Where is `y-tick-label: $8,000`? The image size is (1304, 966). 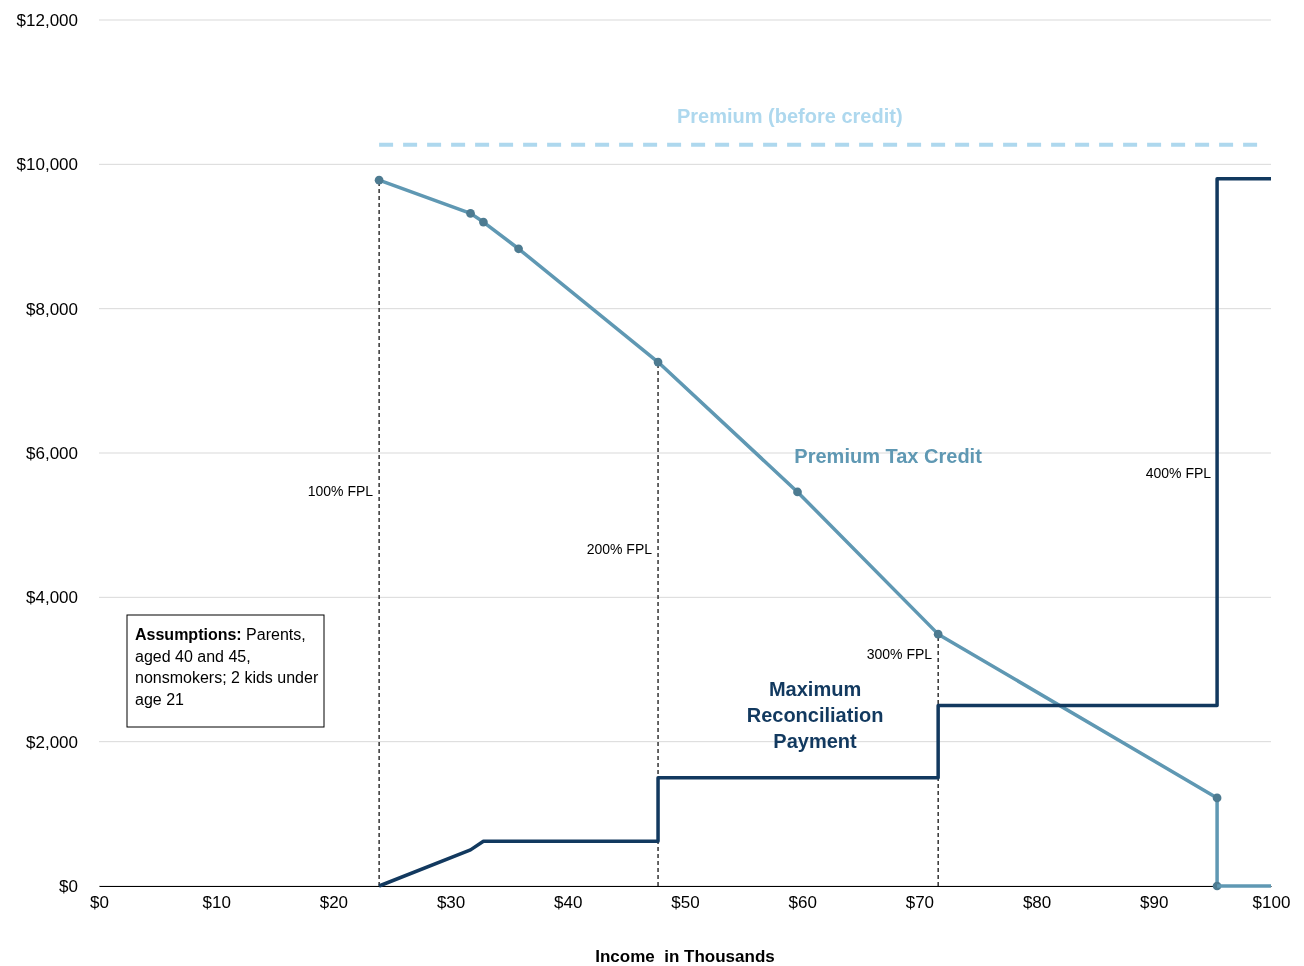
y-tick-label: $8,000 is located at coordinates (52, 309).